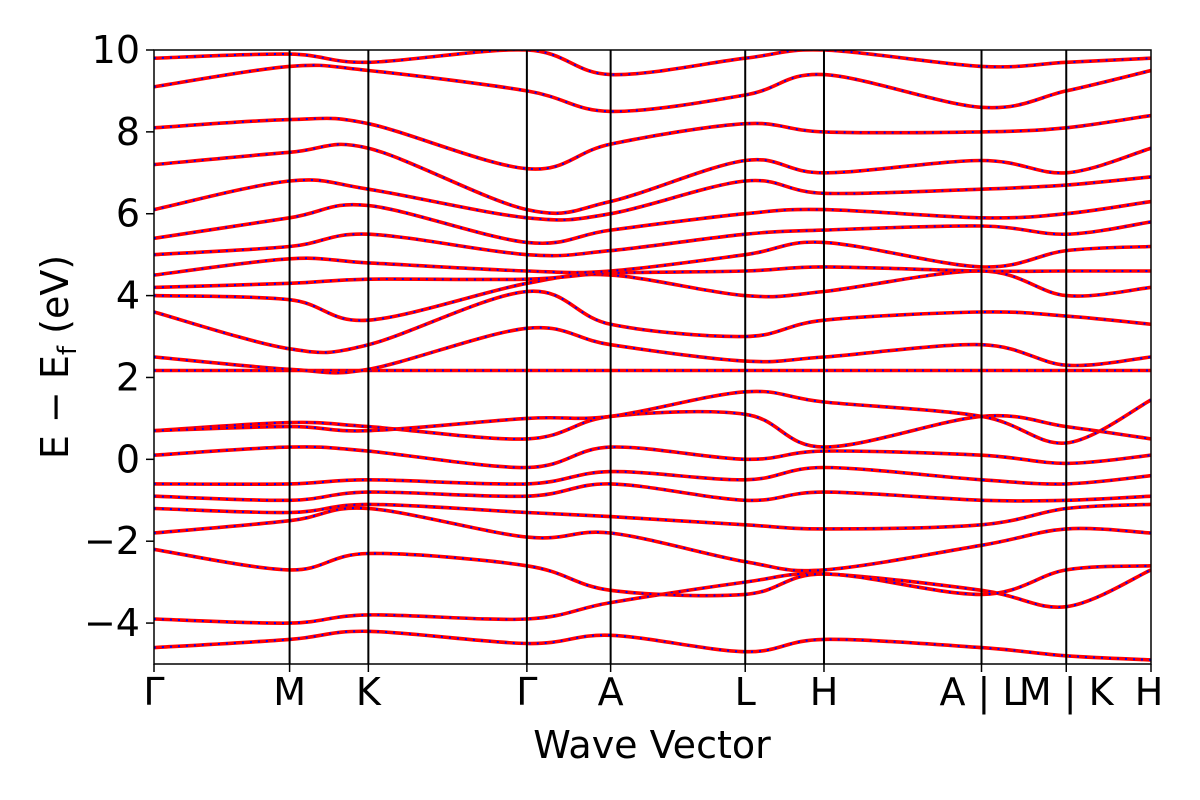 The image size is (1200, 800). Describe the element at coordinates (112, 623) in the screenshot. I see `y-tick-label: −4` at that location.